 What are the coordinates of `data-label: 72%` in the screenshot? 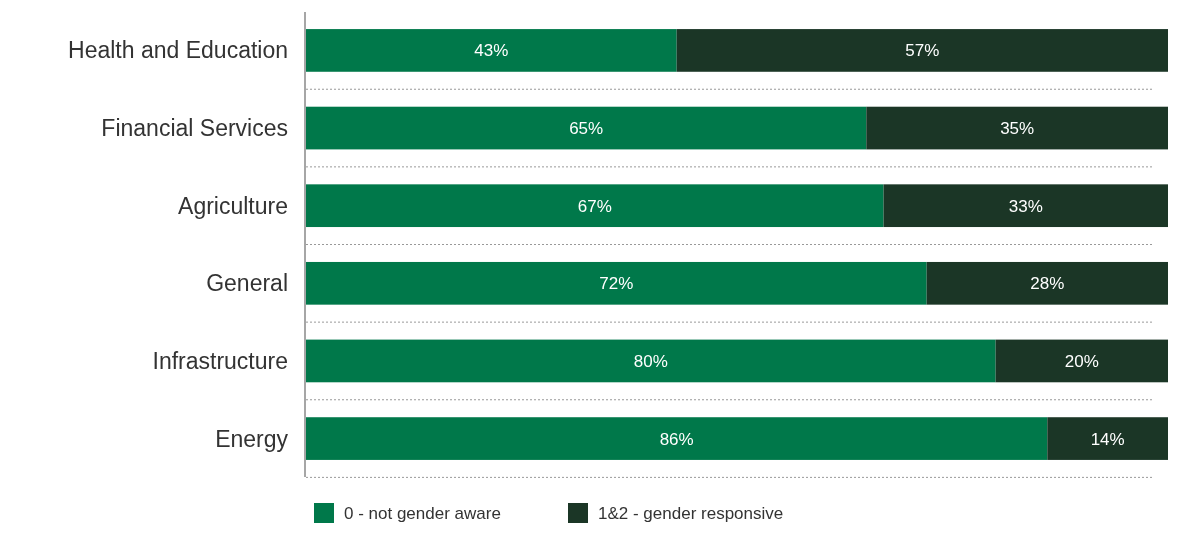 It's located at (616, 284).